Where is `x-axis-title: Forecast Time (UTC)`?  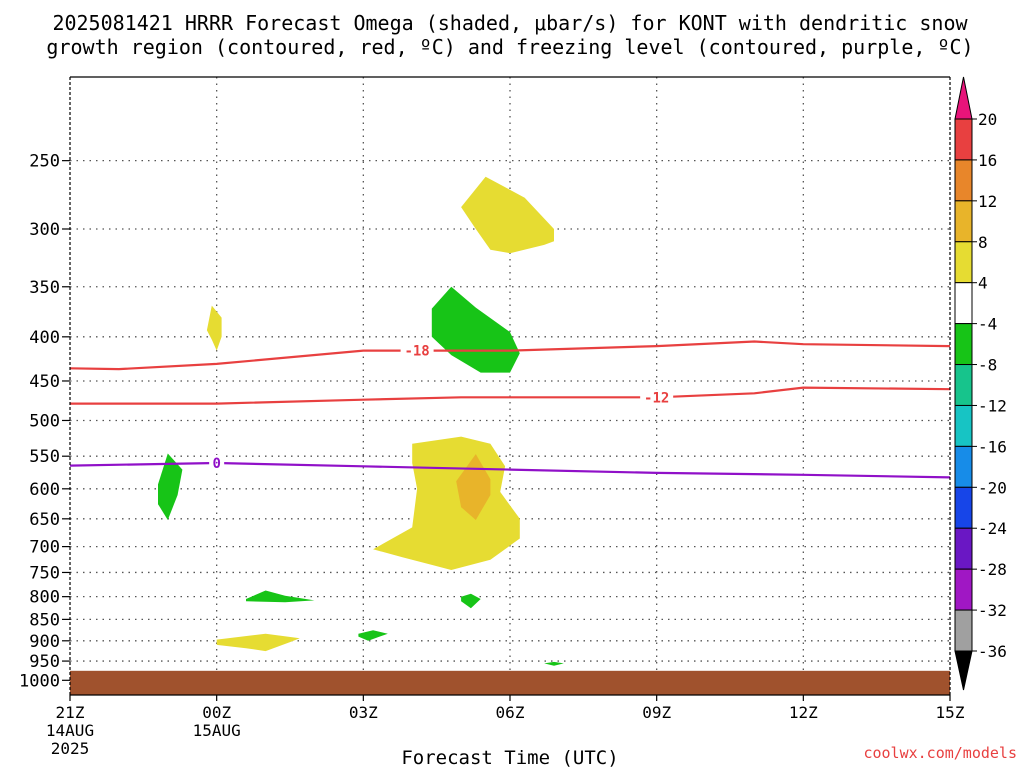
x-axis-title: Forecast Time (UTC) is located at coordinates (509, 757).